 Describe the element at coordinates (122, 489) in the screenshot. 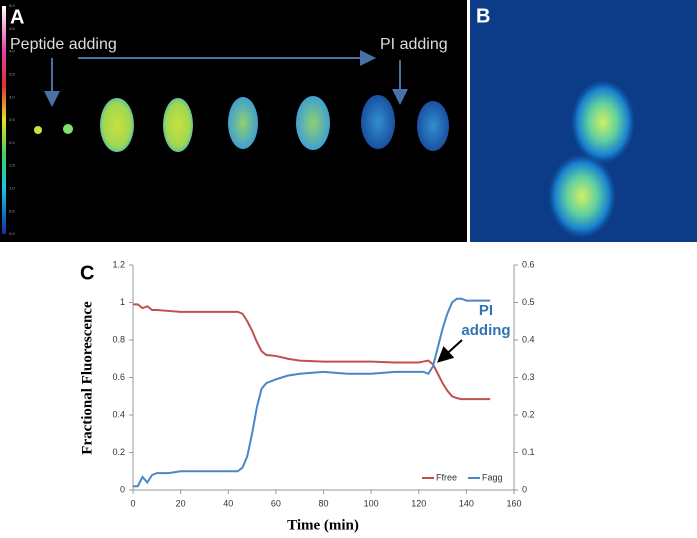

I see `y-tick-label: 0` at that location.